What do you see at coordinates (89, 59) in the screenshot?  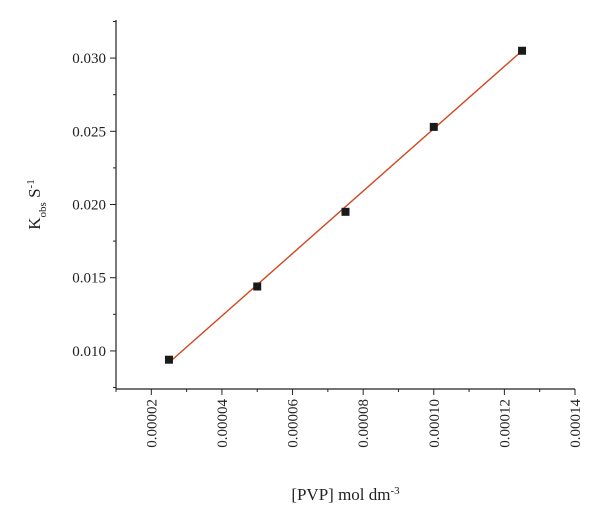 I see `y-tick-label: 0.030` at bounding box center [89, 59].